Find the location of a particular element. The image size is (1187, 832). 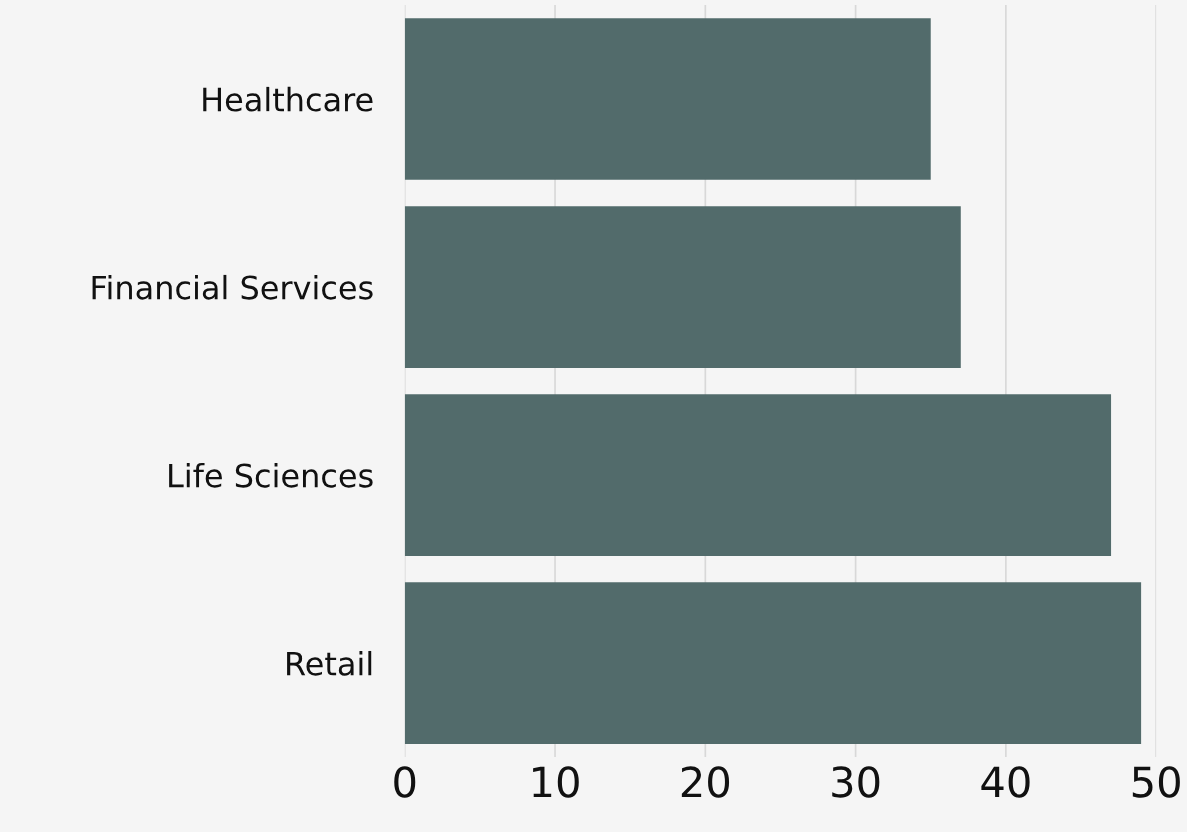

y-tick-label: Healthcare is located at coordinates (288, 99).